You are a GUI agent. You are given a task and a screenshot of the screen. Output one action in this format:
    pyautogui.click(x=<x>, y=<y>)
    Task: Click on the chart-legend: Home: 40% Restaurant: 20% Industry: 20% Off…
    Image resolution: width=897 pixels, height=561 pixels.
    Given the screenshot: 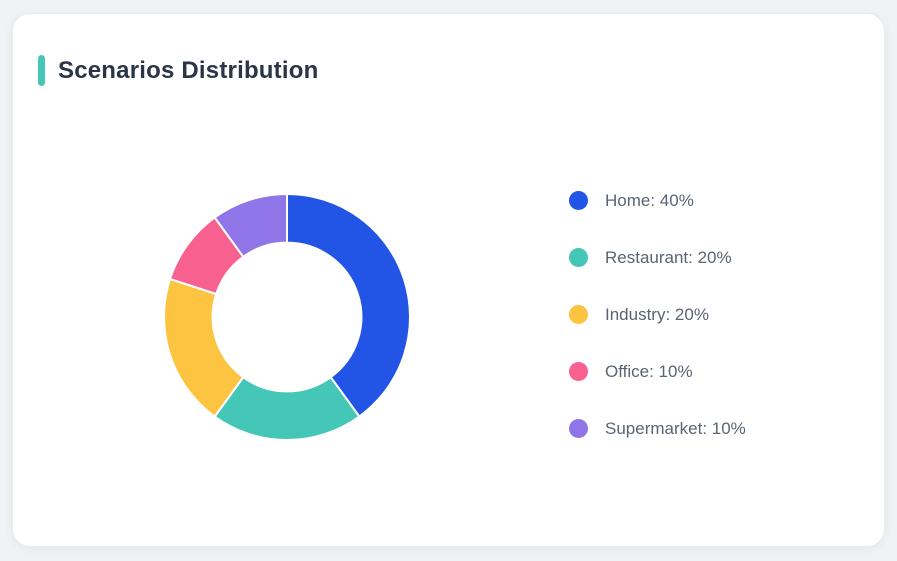 What is the action you would take?
    pyautogui.click(x=657, y=314)
    